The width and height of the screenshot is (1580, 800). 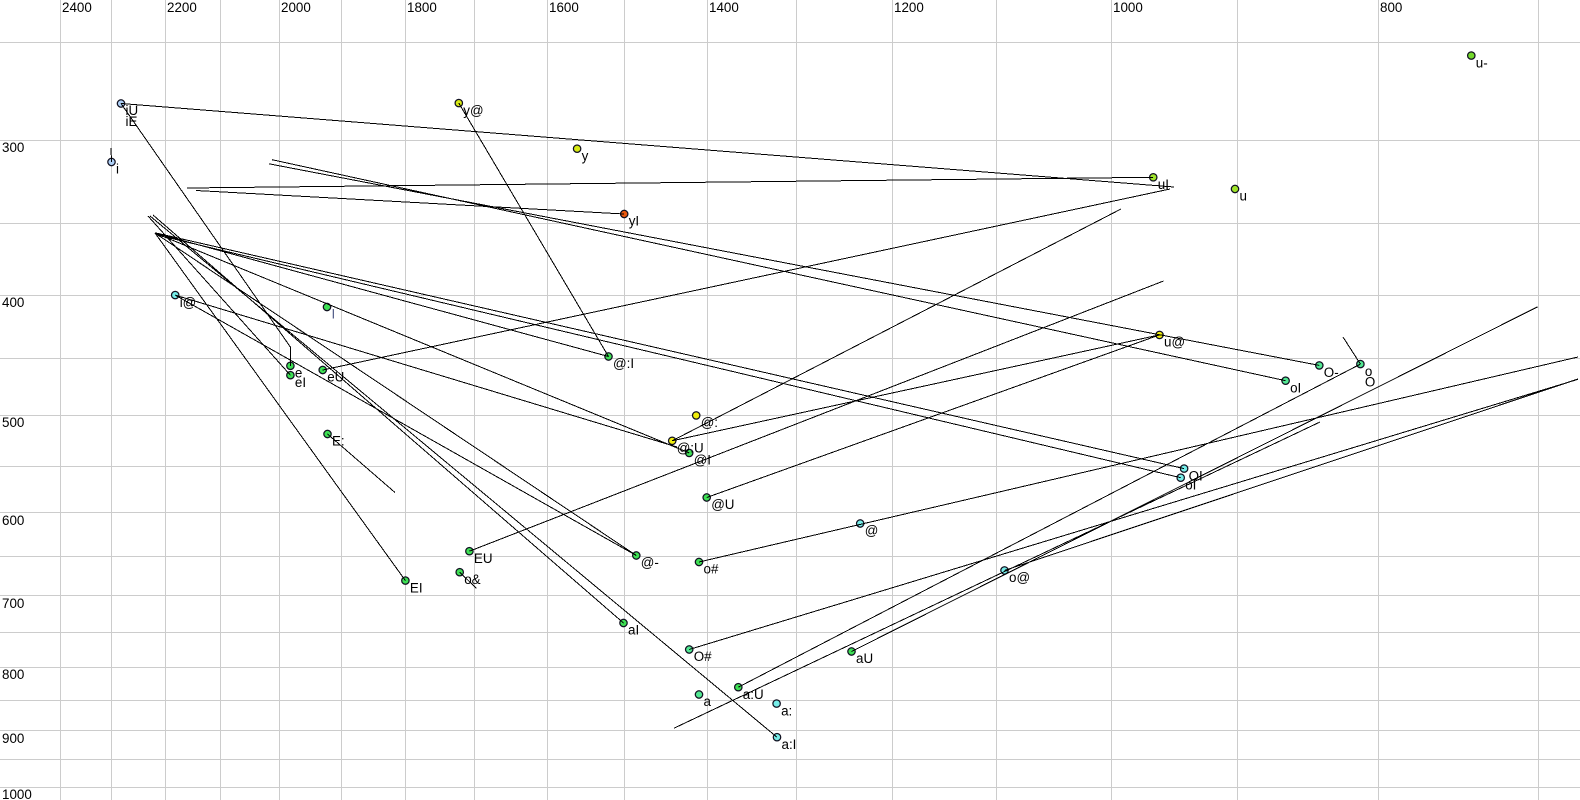 I want to click on svg-text: a:U, so click(x=753, y=694).